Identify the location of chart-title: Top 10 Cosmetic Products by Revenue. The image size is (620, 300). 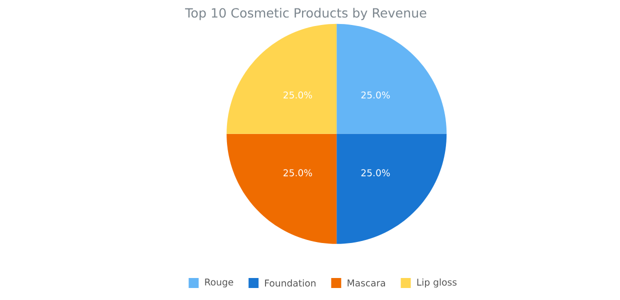
(305, 14).